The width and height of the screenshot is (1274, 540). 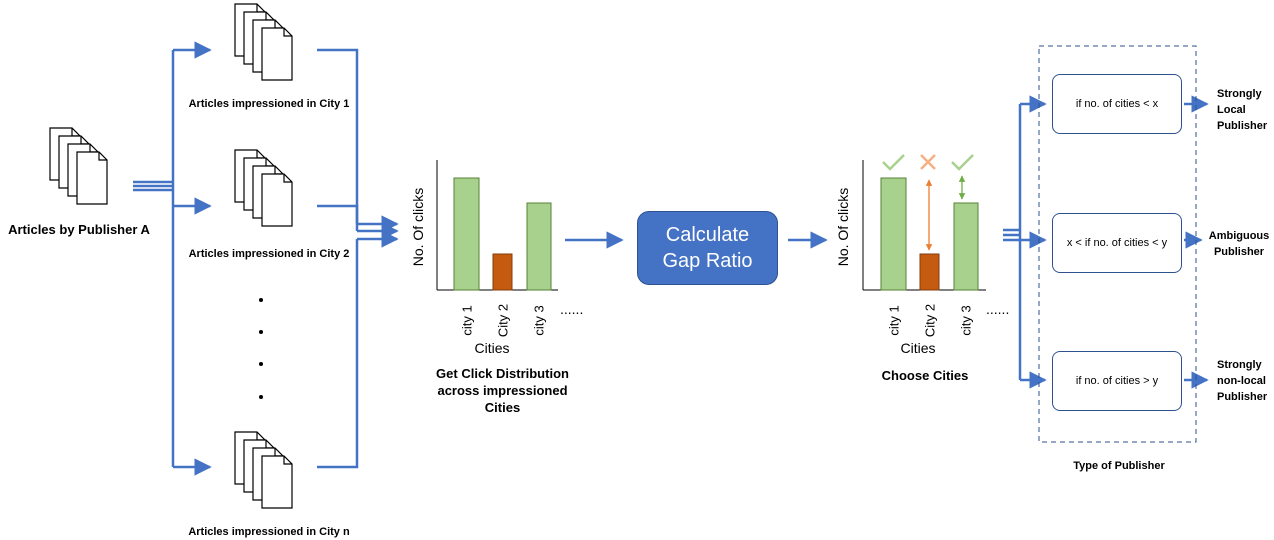 What do you see at coordinates (358, 258) in the screenshot?
I see `merge-connector` at bounding box center [358, 258].